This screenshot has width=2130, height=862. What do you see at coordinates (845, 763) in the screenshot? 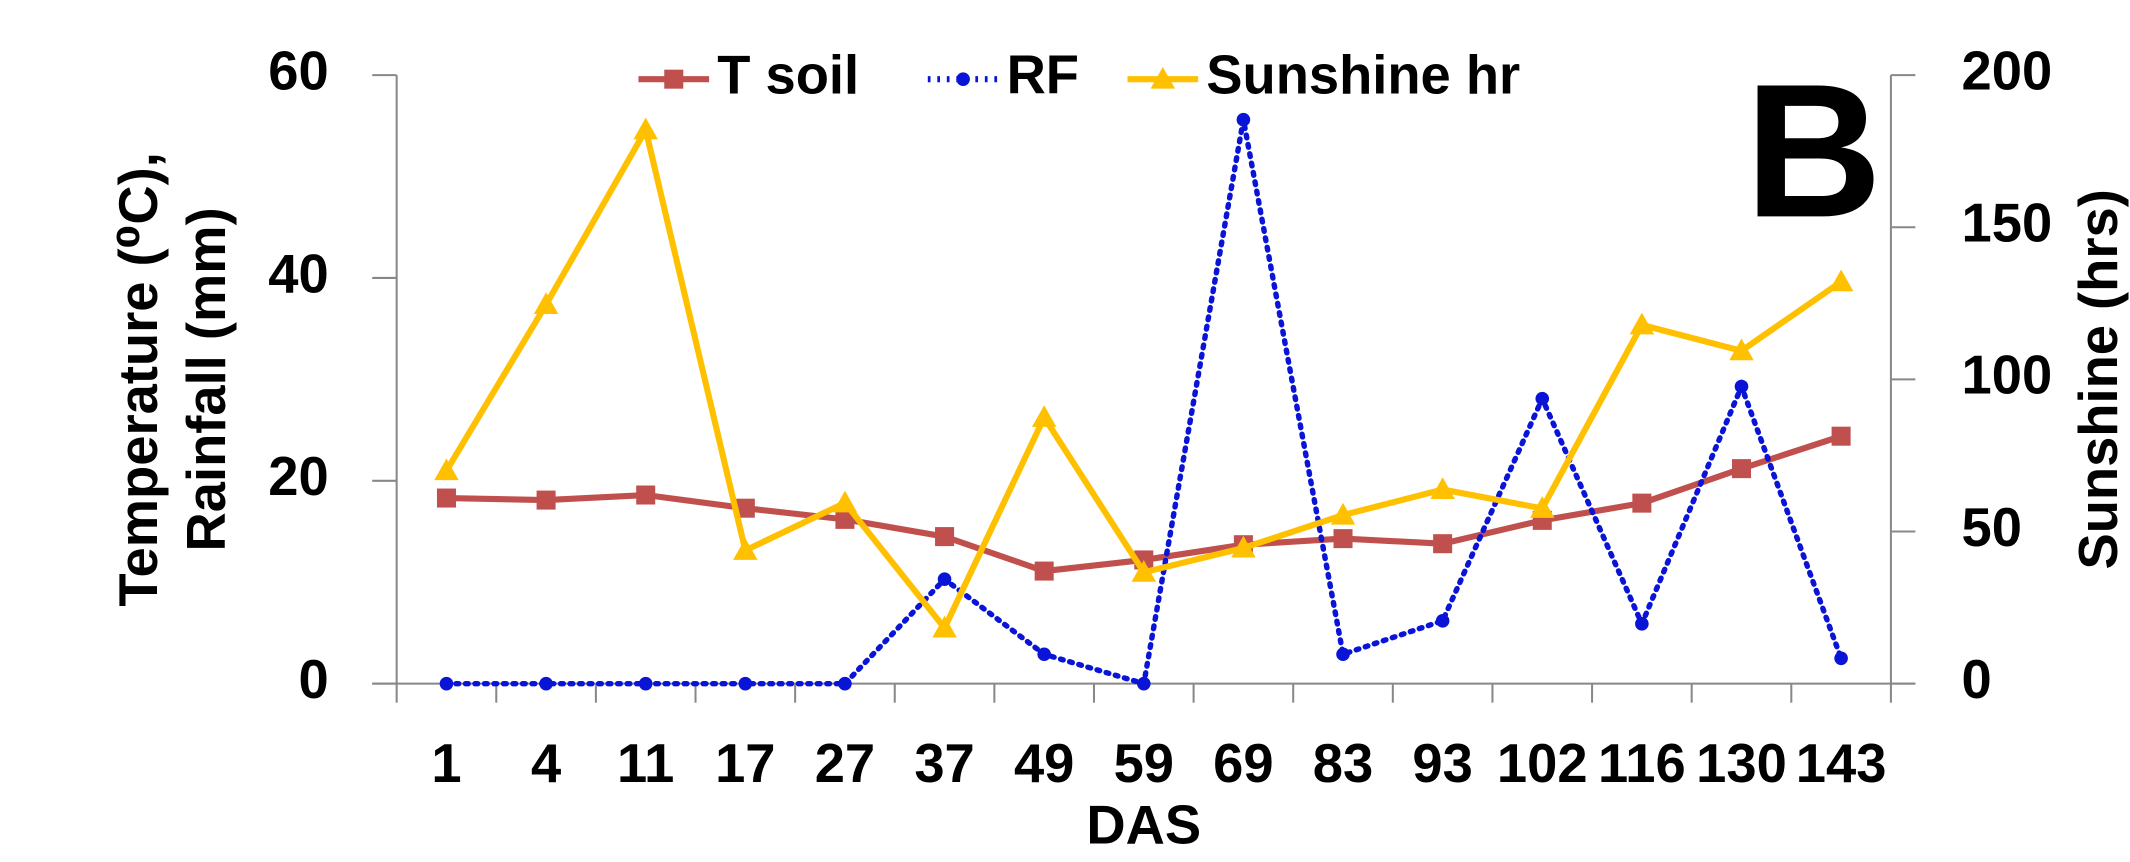
I see `x-tick-label: 27` at bounding box center [845, 763].